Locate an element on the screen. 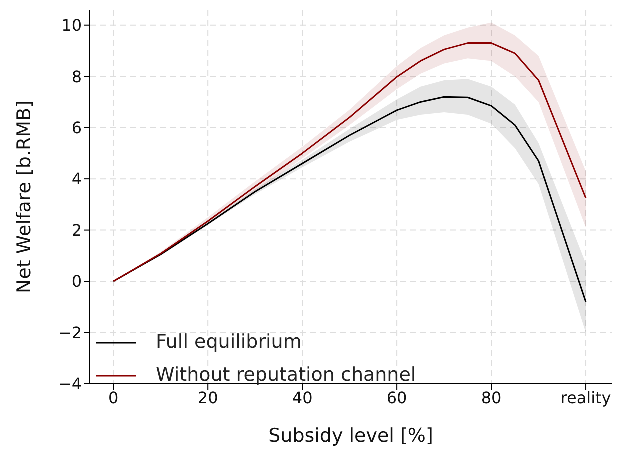 The height and width of the screenshot is (458, 624). y-tick-label: 8 is located at coordinates (77, 76).